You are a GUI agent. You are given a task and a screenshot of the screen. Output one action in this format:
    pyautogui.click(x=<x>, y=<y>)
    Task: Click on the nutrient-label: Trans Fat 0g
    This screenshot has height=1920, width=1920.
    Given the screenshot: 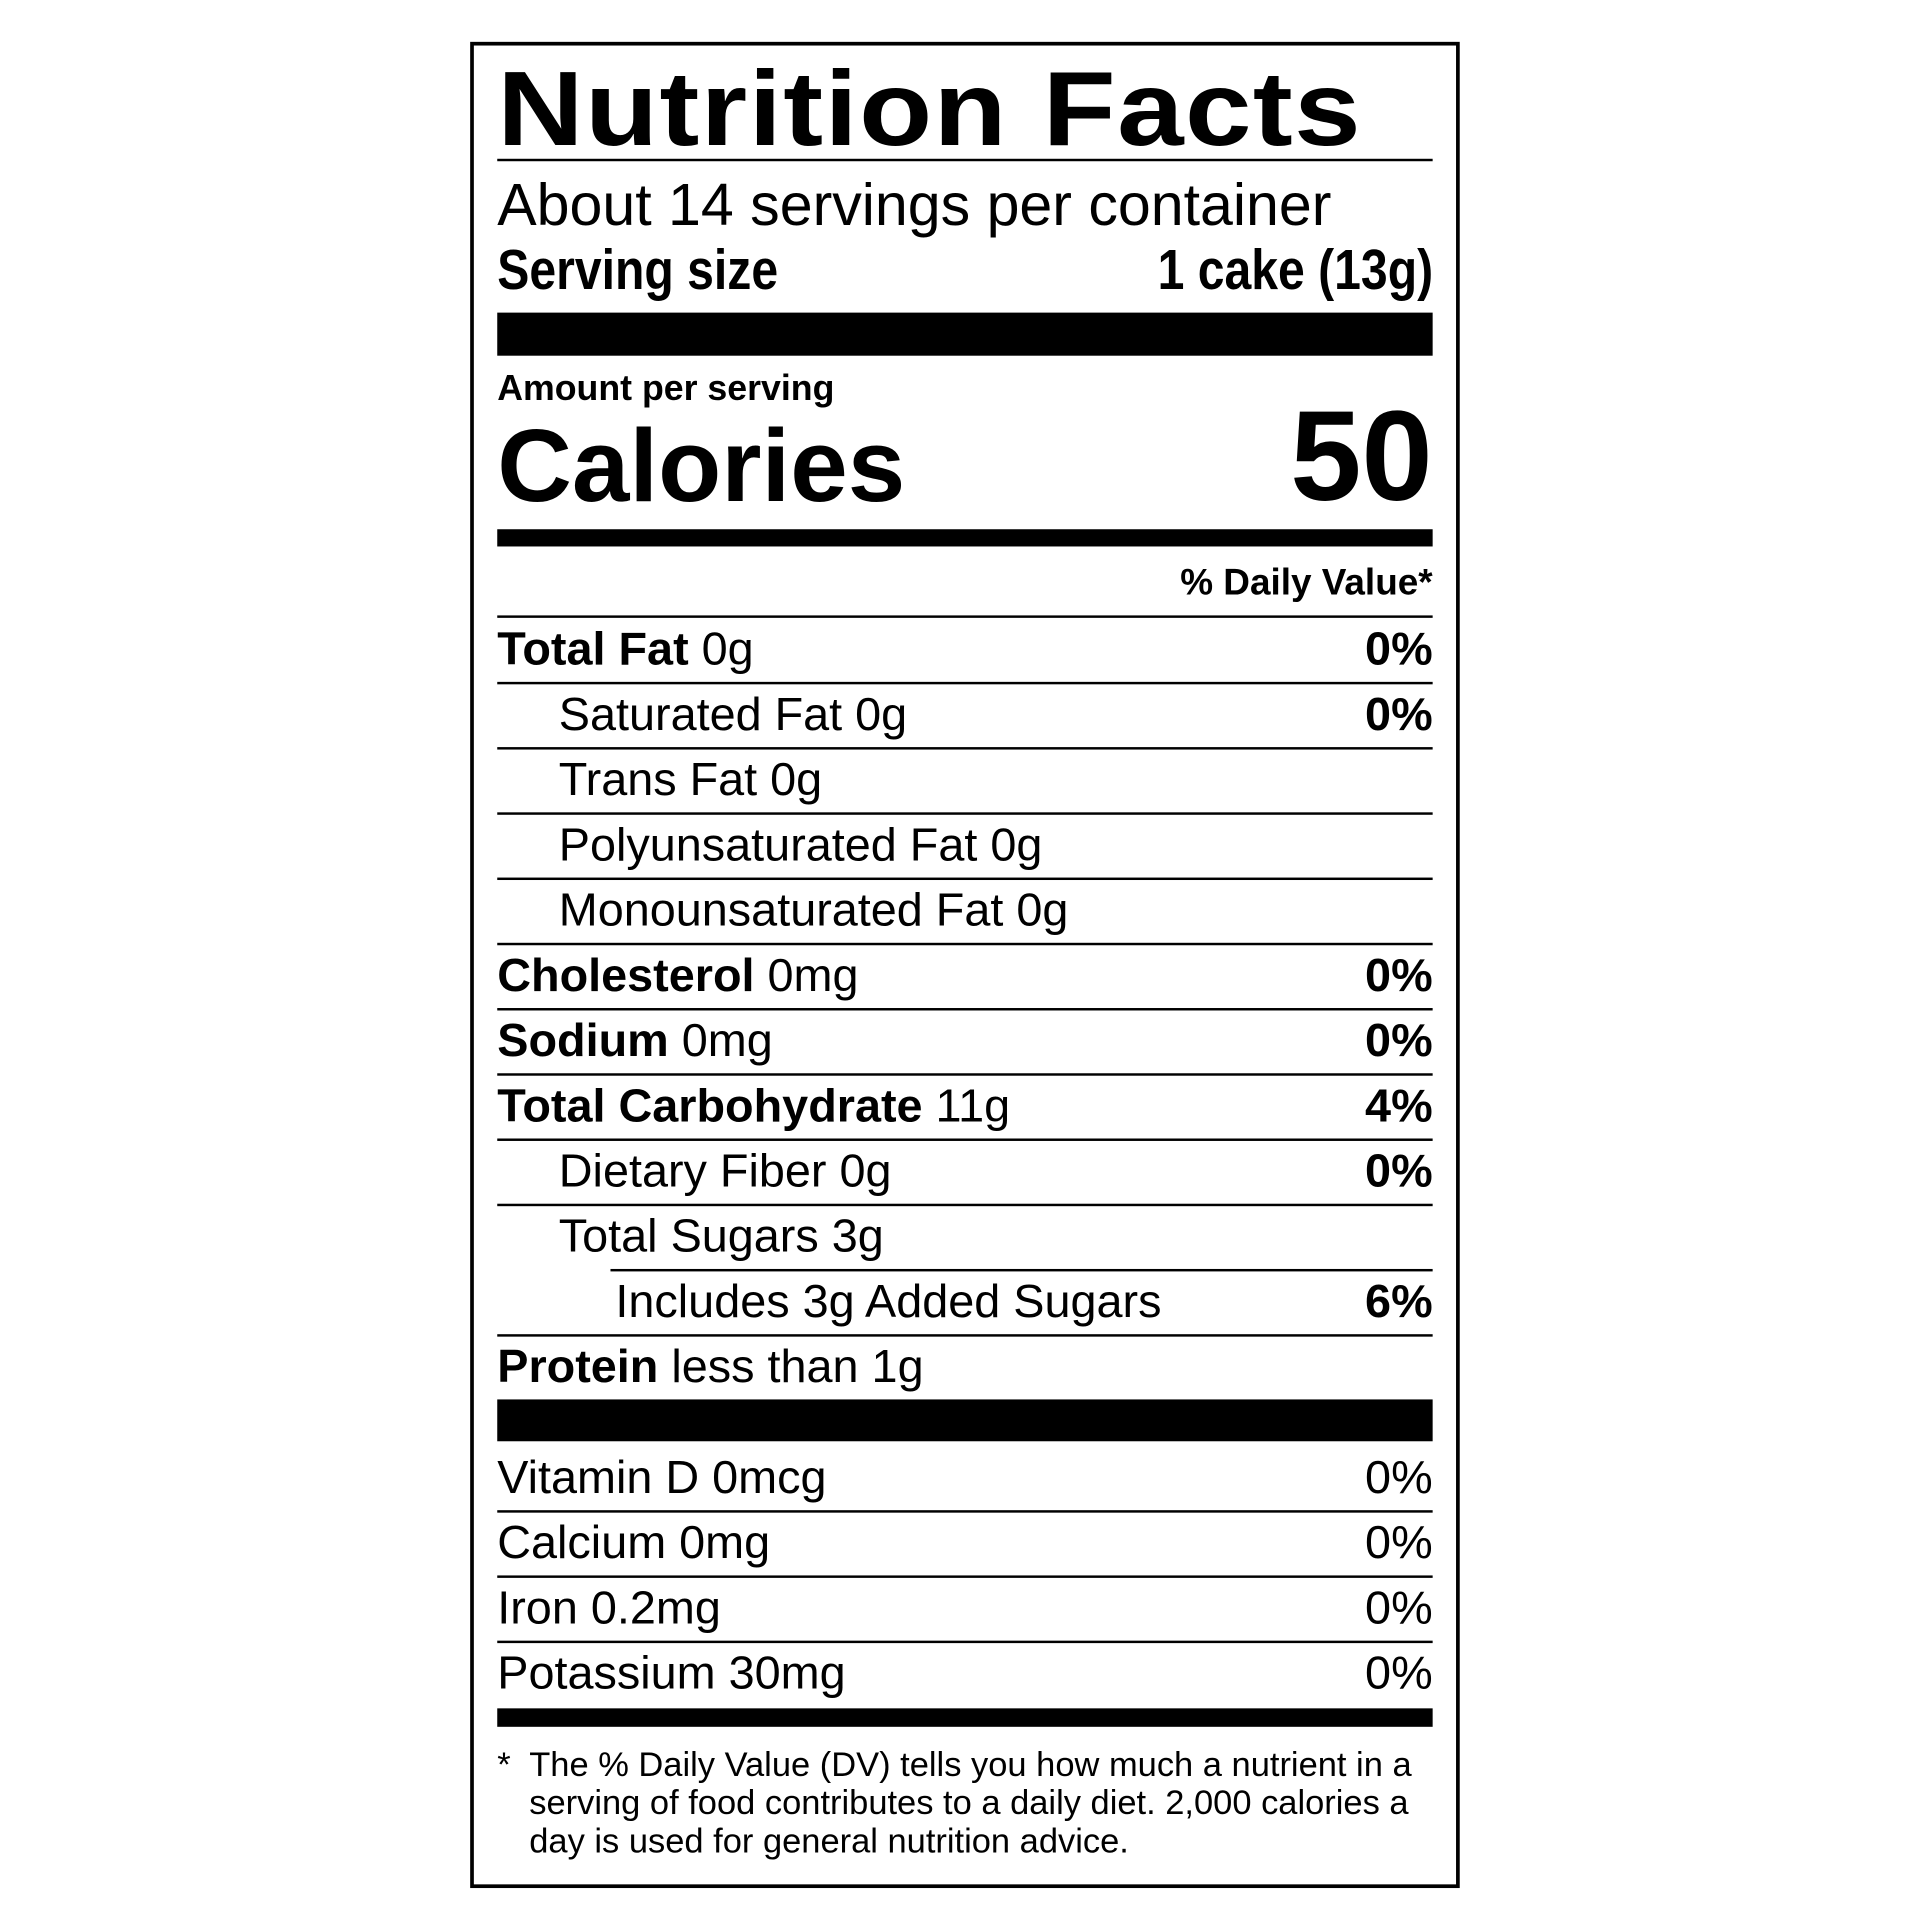 What is the action you would take?
    pyautogui.click(x=690, y=780)
    